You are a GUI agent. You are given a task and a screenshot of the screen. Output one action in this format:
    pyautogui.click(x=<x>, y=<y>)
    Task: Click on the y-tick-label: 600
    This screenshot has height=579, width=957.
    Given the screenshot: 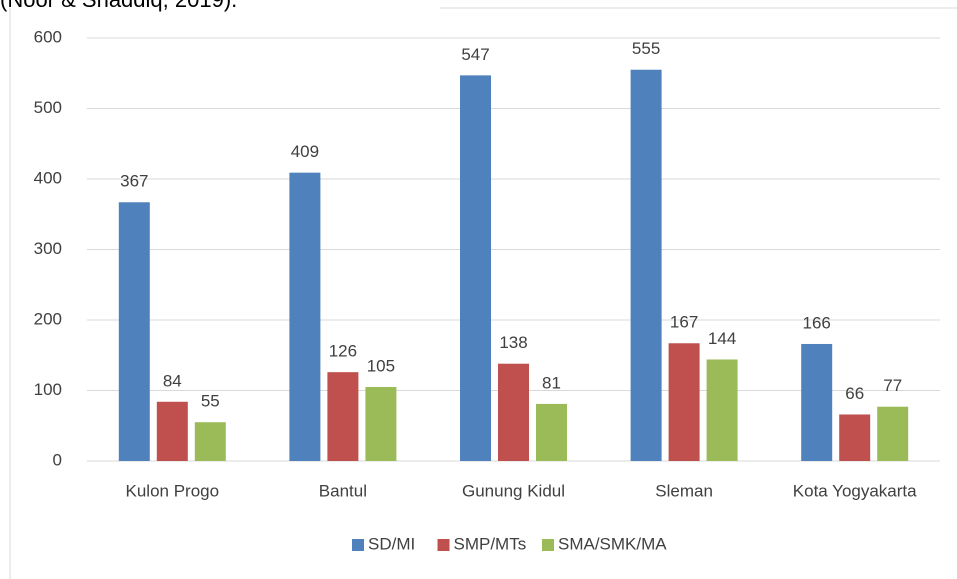 What is the action you would take?
    pyautogui.click(x=48, y=36)
    